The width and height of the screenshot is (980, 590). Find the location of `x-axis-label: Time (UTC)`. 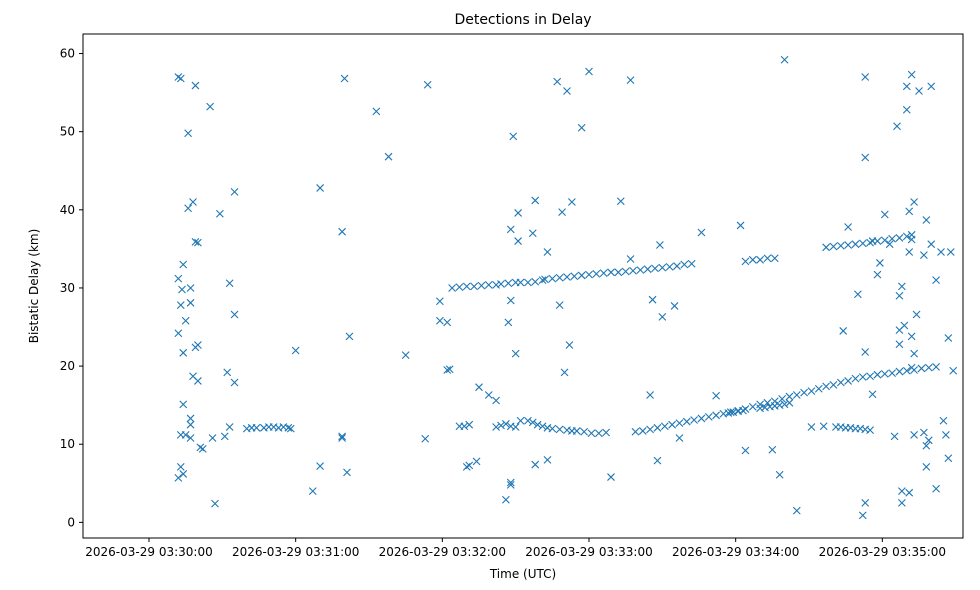

x-axis-label: Time (UTC) is located at coordinates (522, 574).